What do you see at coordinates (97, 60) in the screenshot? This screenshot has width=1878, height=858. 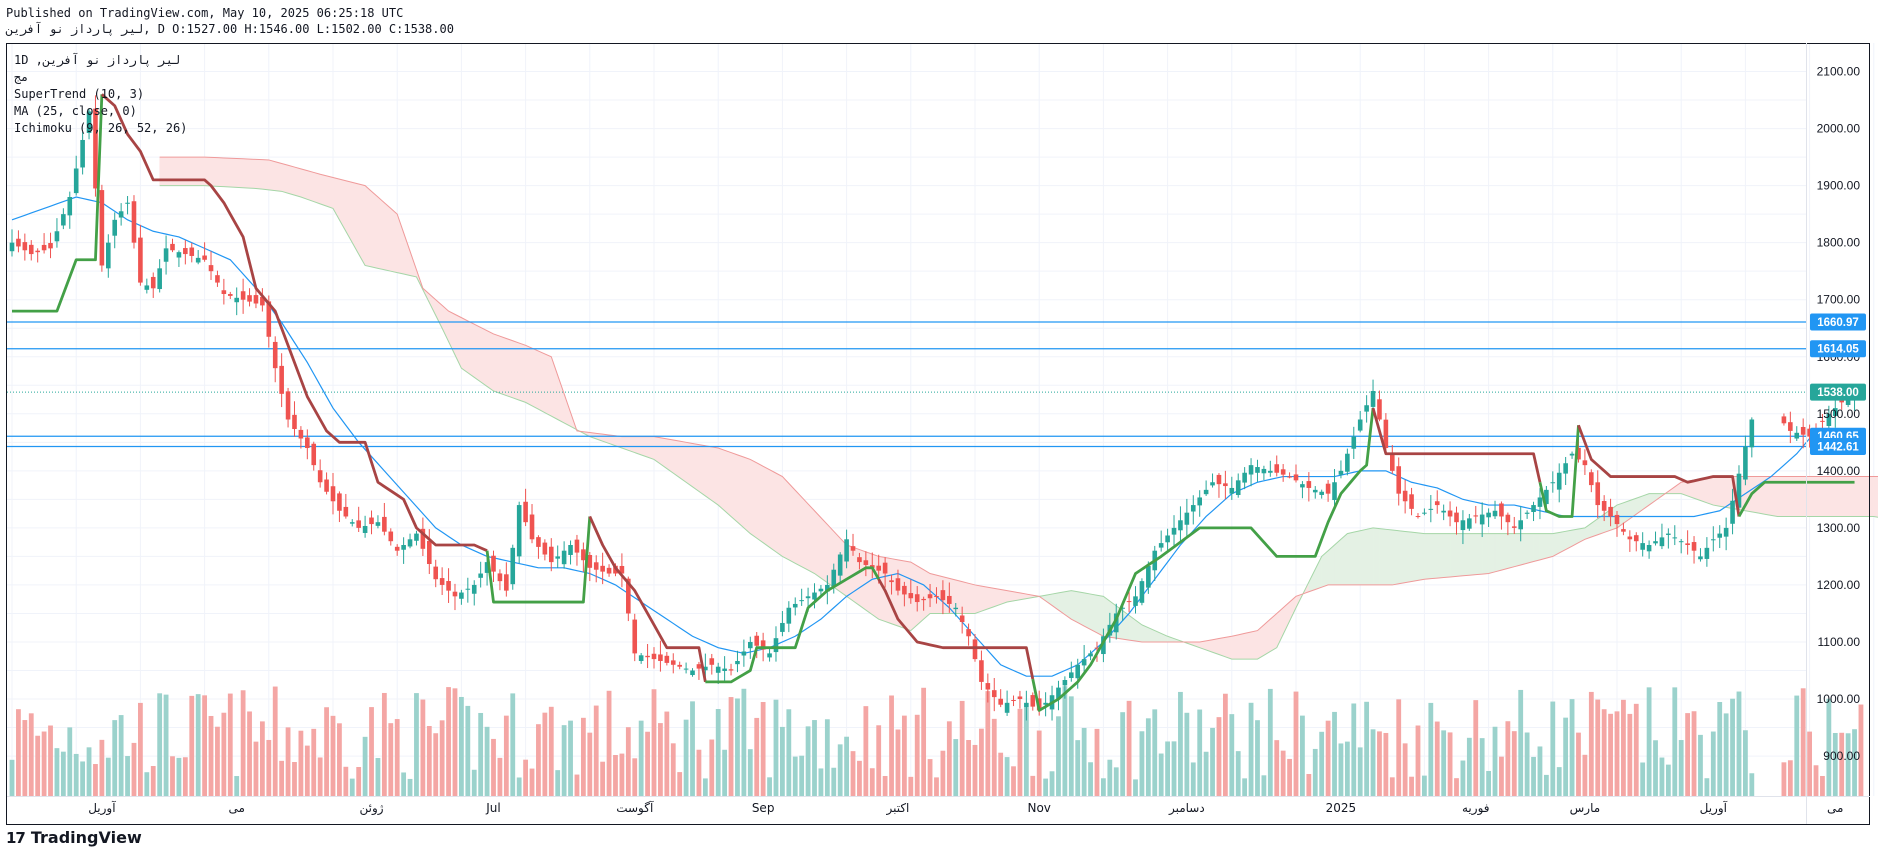 I see `legend-symbol: 1D ,لیر پارداز نو آفرین` at bounding box center [97, 60].